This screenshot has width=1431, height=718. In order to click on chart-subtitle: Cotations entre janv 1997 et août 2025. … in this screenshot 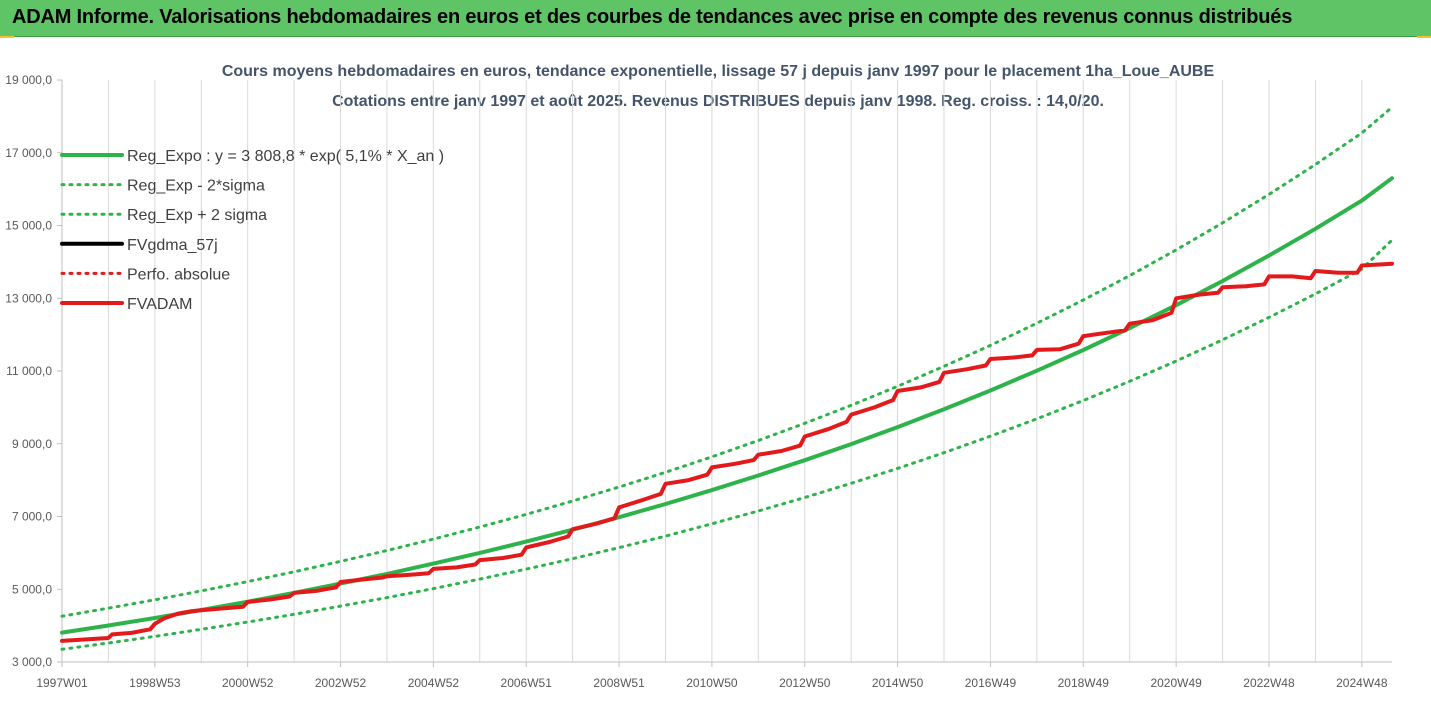, I will do `click(718, 101)`.